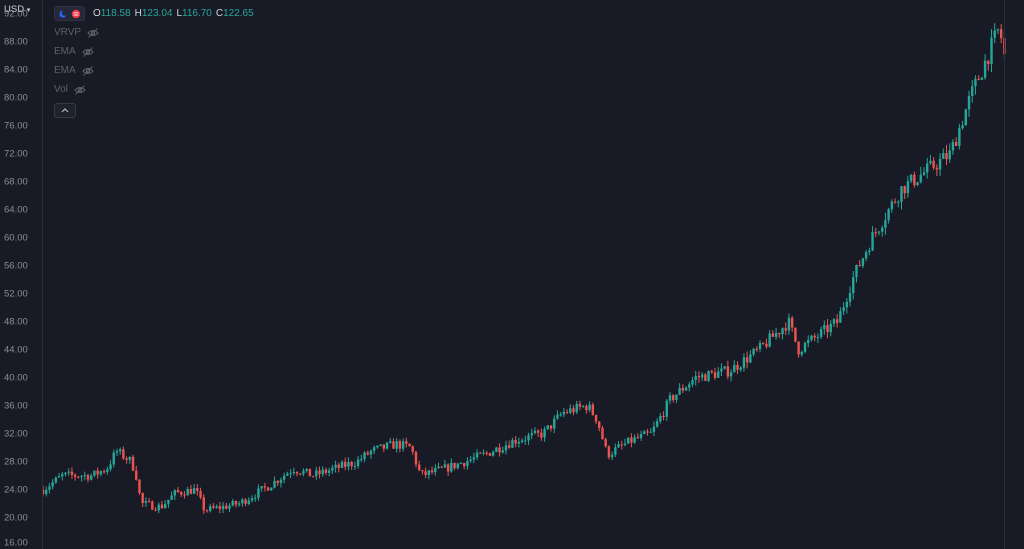  Describe the element at coordinates (16, 154) in the screenshot. I see `price-tick-label: 72.00` at that location.